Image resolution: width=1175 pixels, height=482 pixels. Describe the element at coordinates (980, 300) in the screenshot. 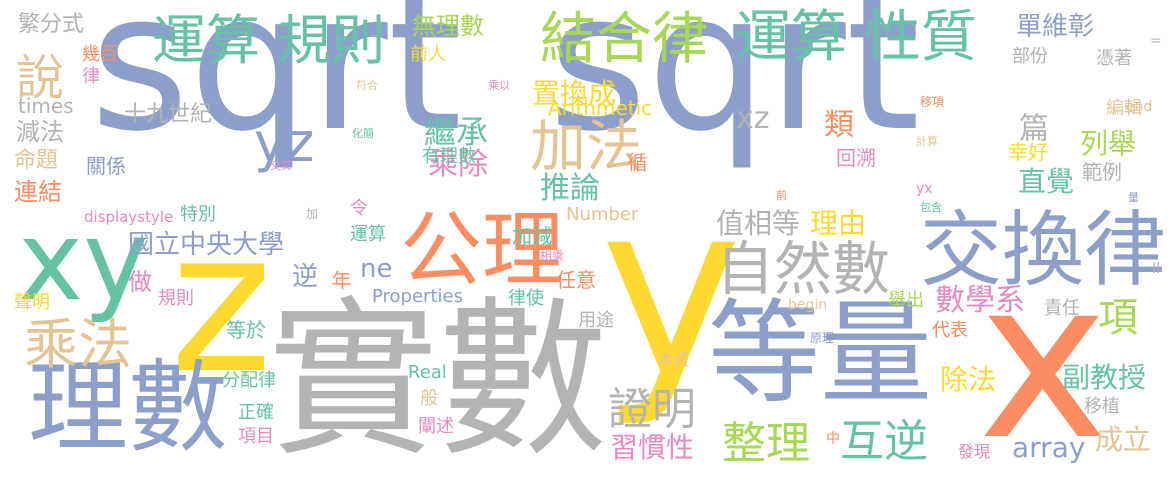

I see `word-shuxuexi: 數學系` at that location.